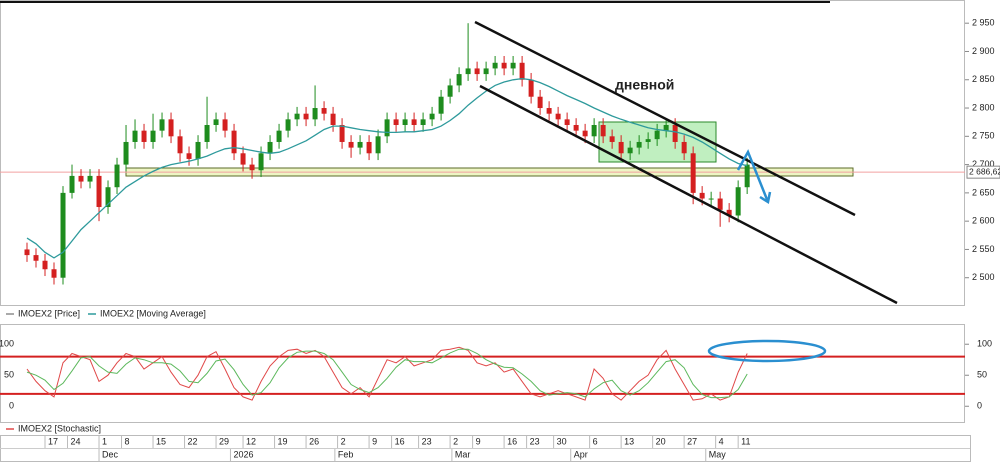 The height and width of the screenshot is (468, 1000). I want to click on month-tick-label: Dec, so click(110, 454).